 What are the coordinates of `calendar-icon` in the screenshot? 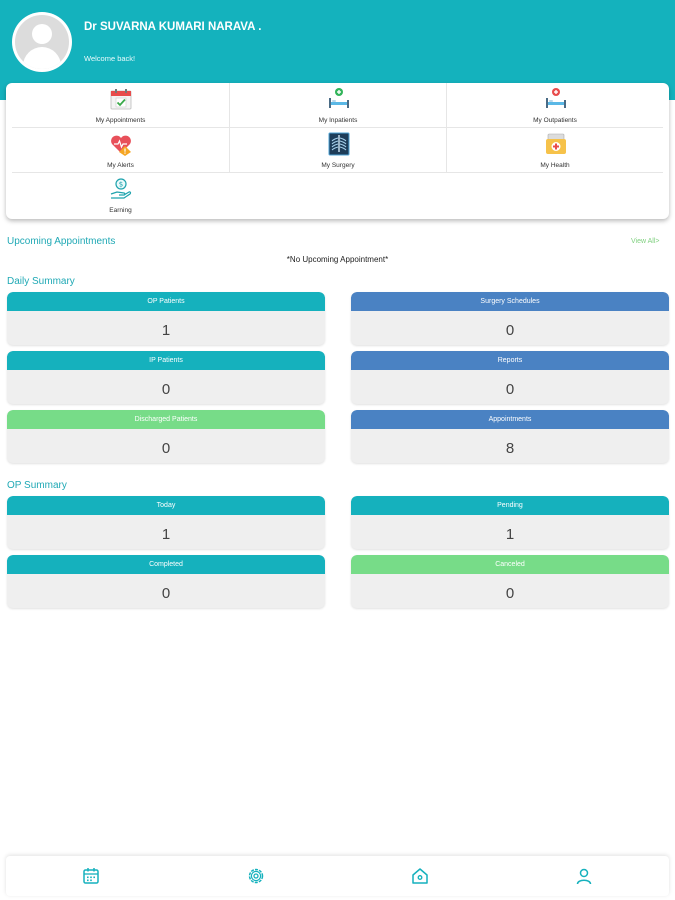 It's located at (91, 876).